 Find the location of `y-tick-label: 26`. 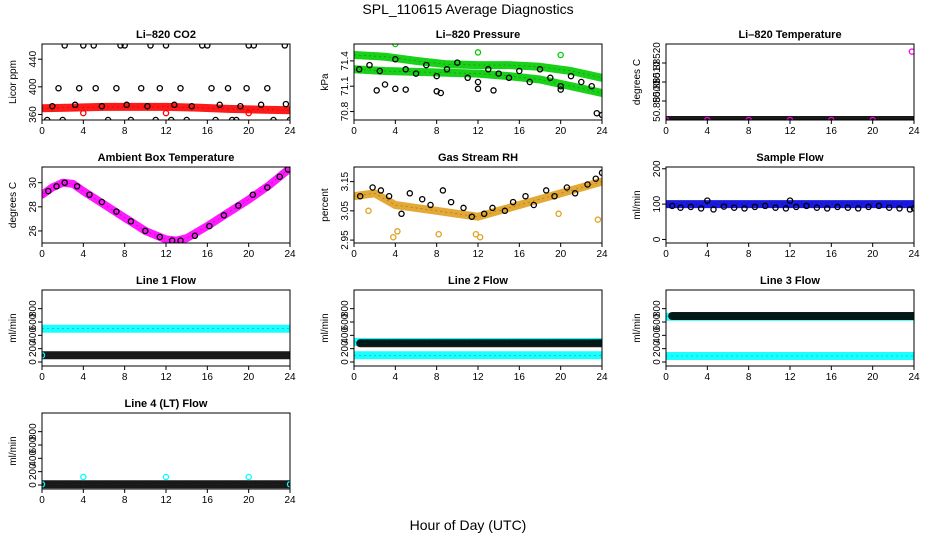

y-tick-label: 26 is located at coordinates (33, 231).